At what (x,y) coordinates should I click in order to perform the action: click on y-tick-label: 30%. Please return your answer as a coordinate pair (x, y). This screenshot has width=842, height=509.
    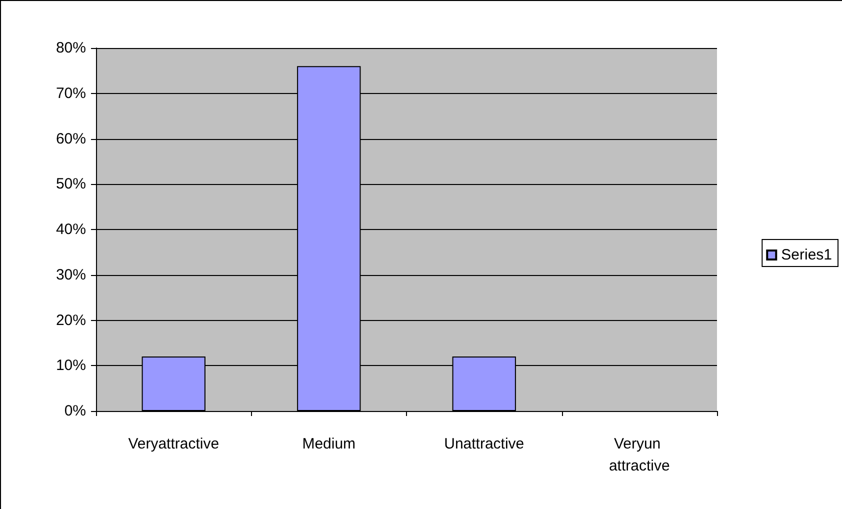
    Looking at the image, I should click on (71, 275).